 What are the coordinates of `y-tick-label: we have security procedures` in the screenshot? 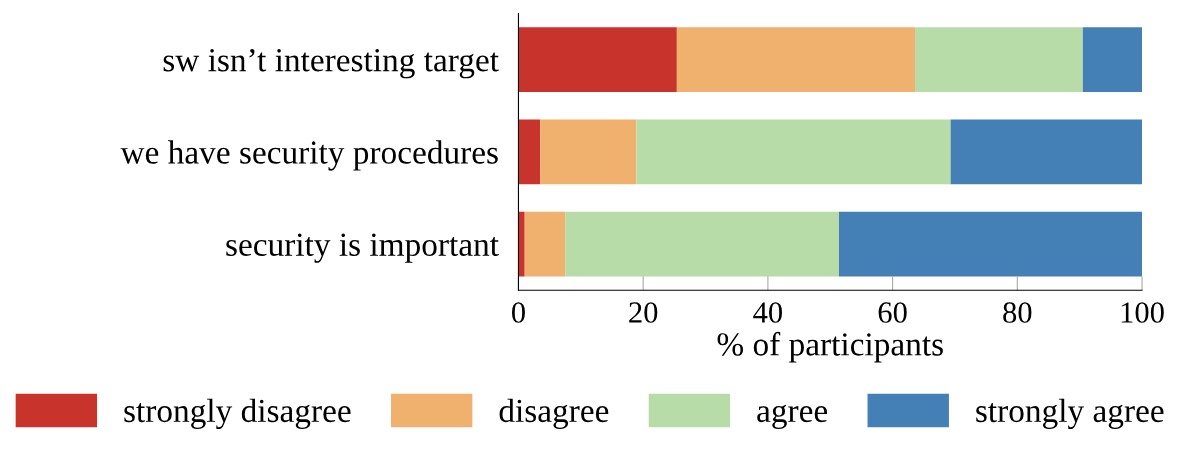 It's located at (309, 155).